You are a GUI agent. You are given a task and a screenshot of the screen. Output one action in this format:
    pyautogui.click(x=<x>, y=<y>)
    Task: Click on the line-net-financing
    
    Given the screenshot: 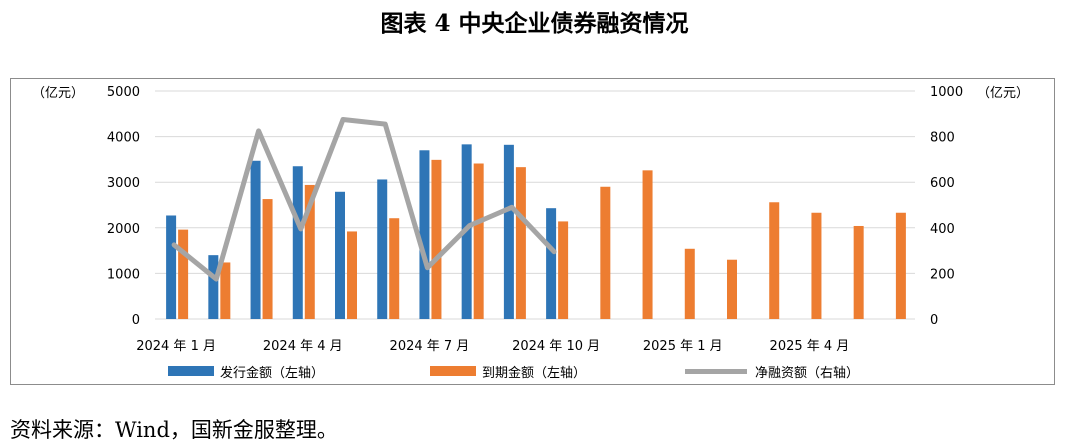 What is the action you would take?
    pyautogui.click(x=364, y=199)
    